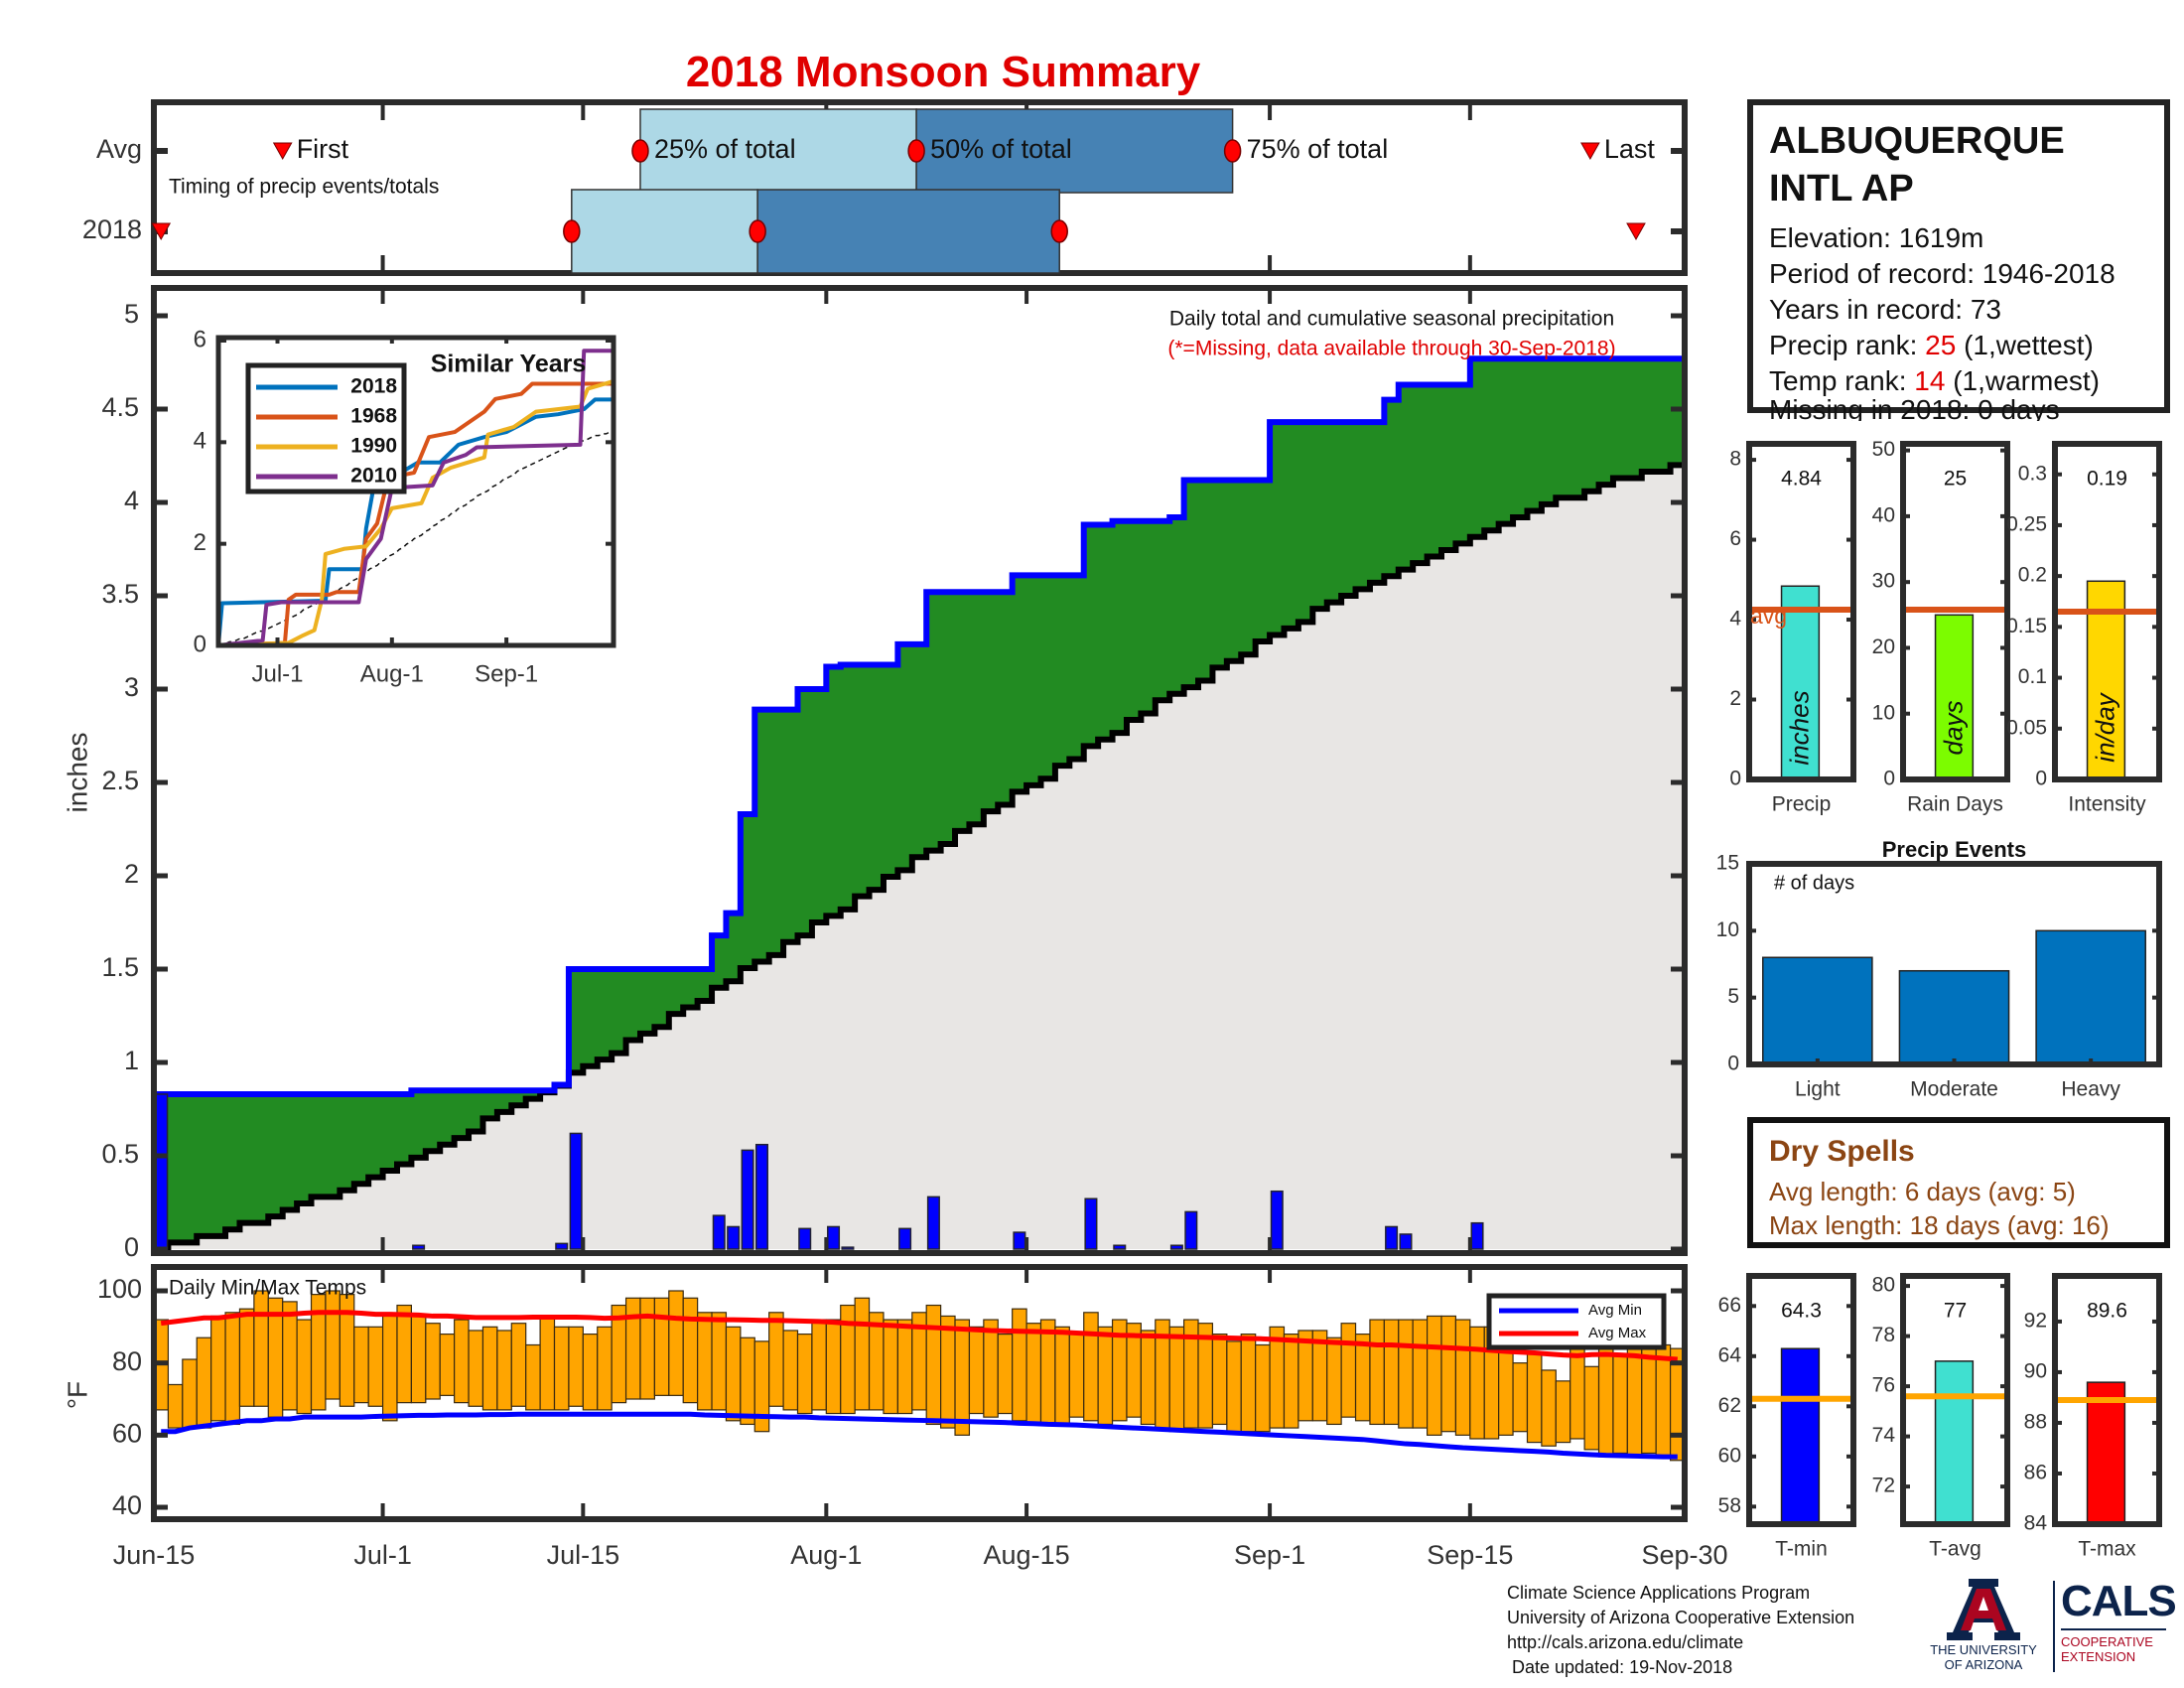 The image size is (2184, 1688). What do you see at coordinates (2035, 1370) in the screenshot?
I see `summary-ytick-label: 90` at bounding box center [2035, 1370].